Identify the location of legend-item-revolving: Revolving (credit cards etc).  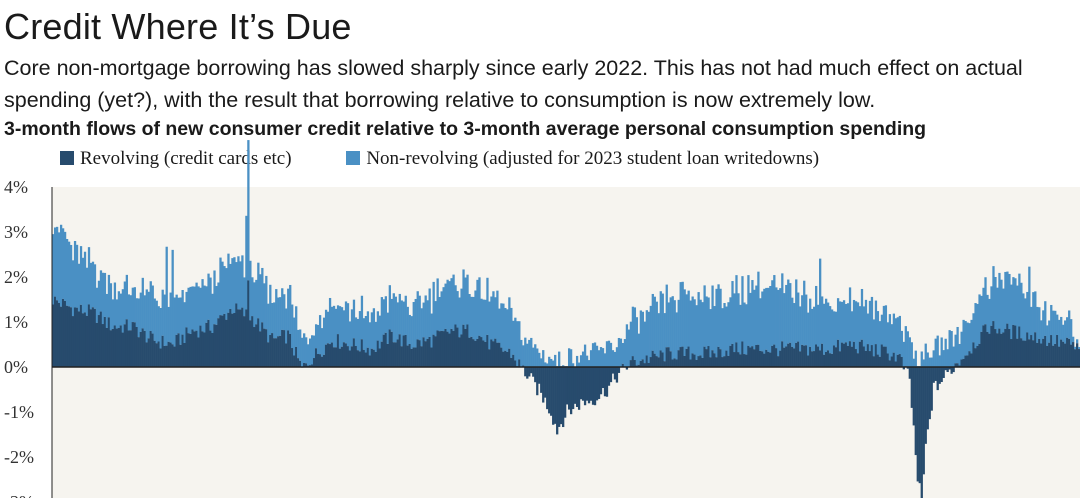
(176, 159).